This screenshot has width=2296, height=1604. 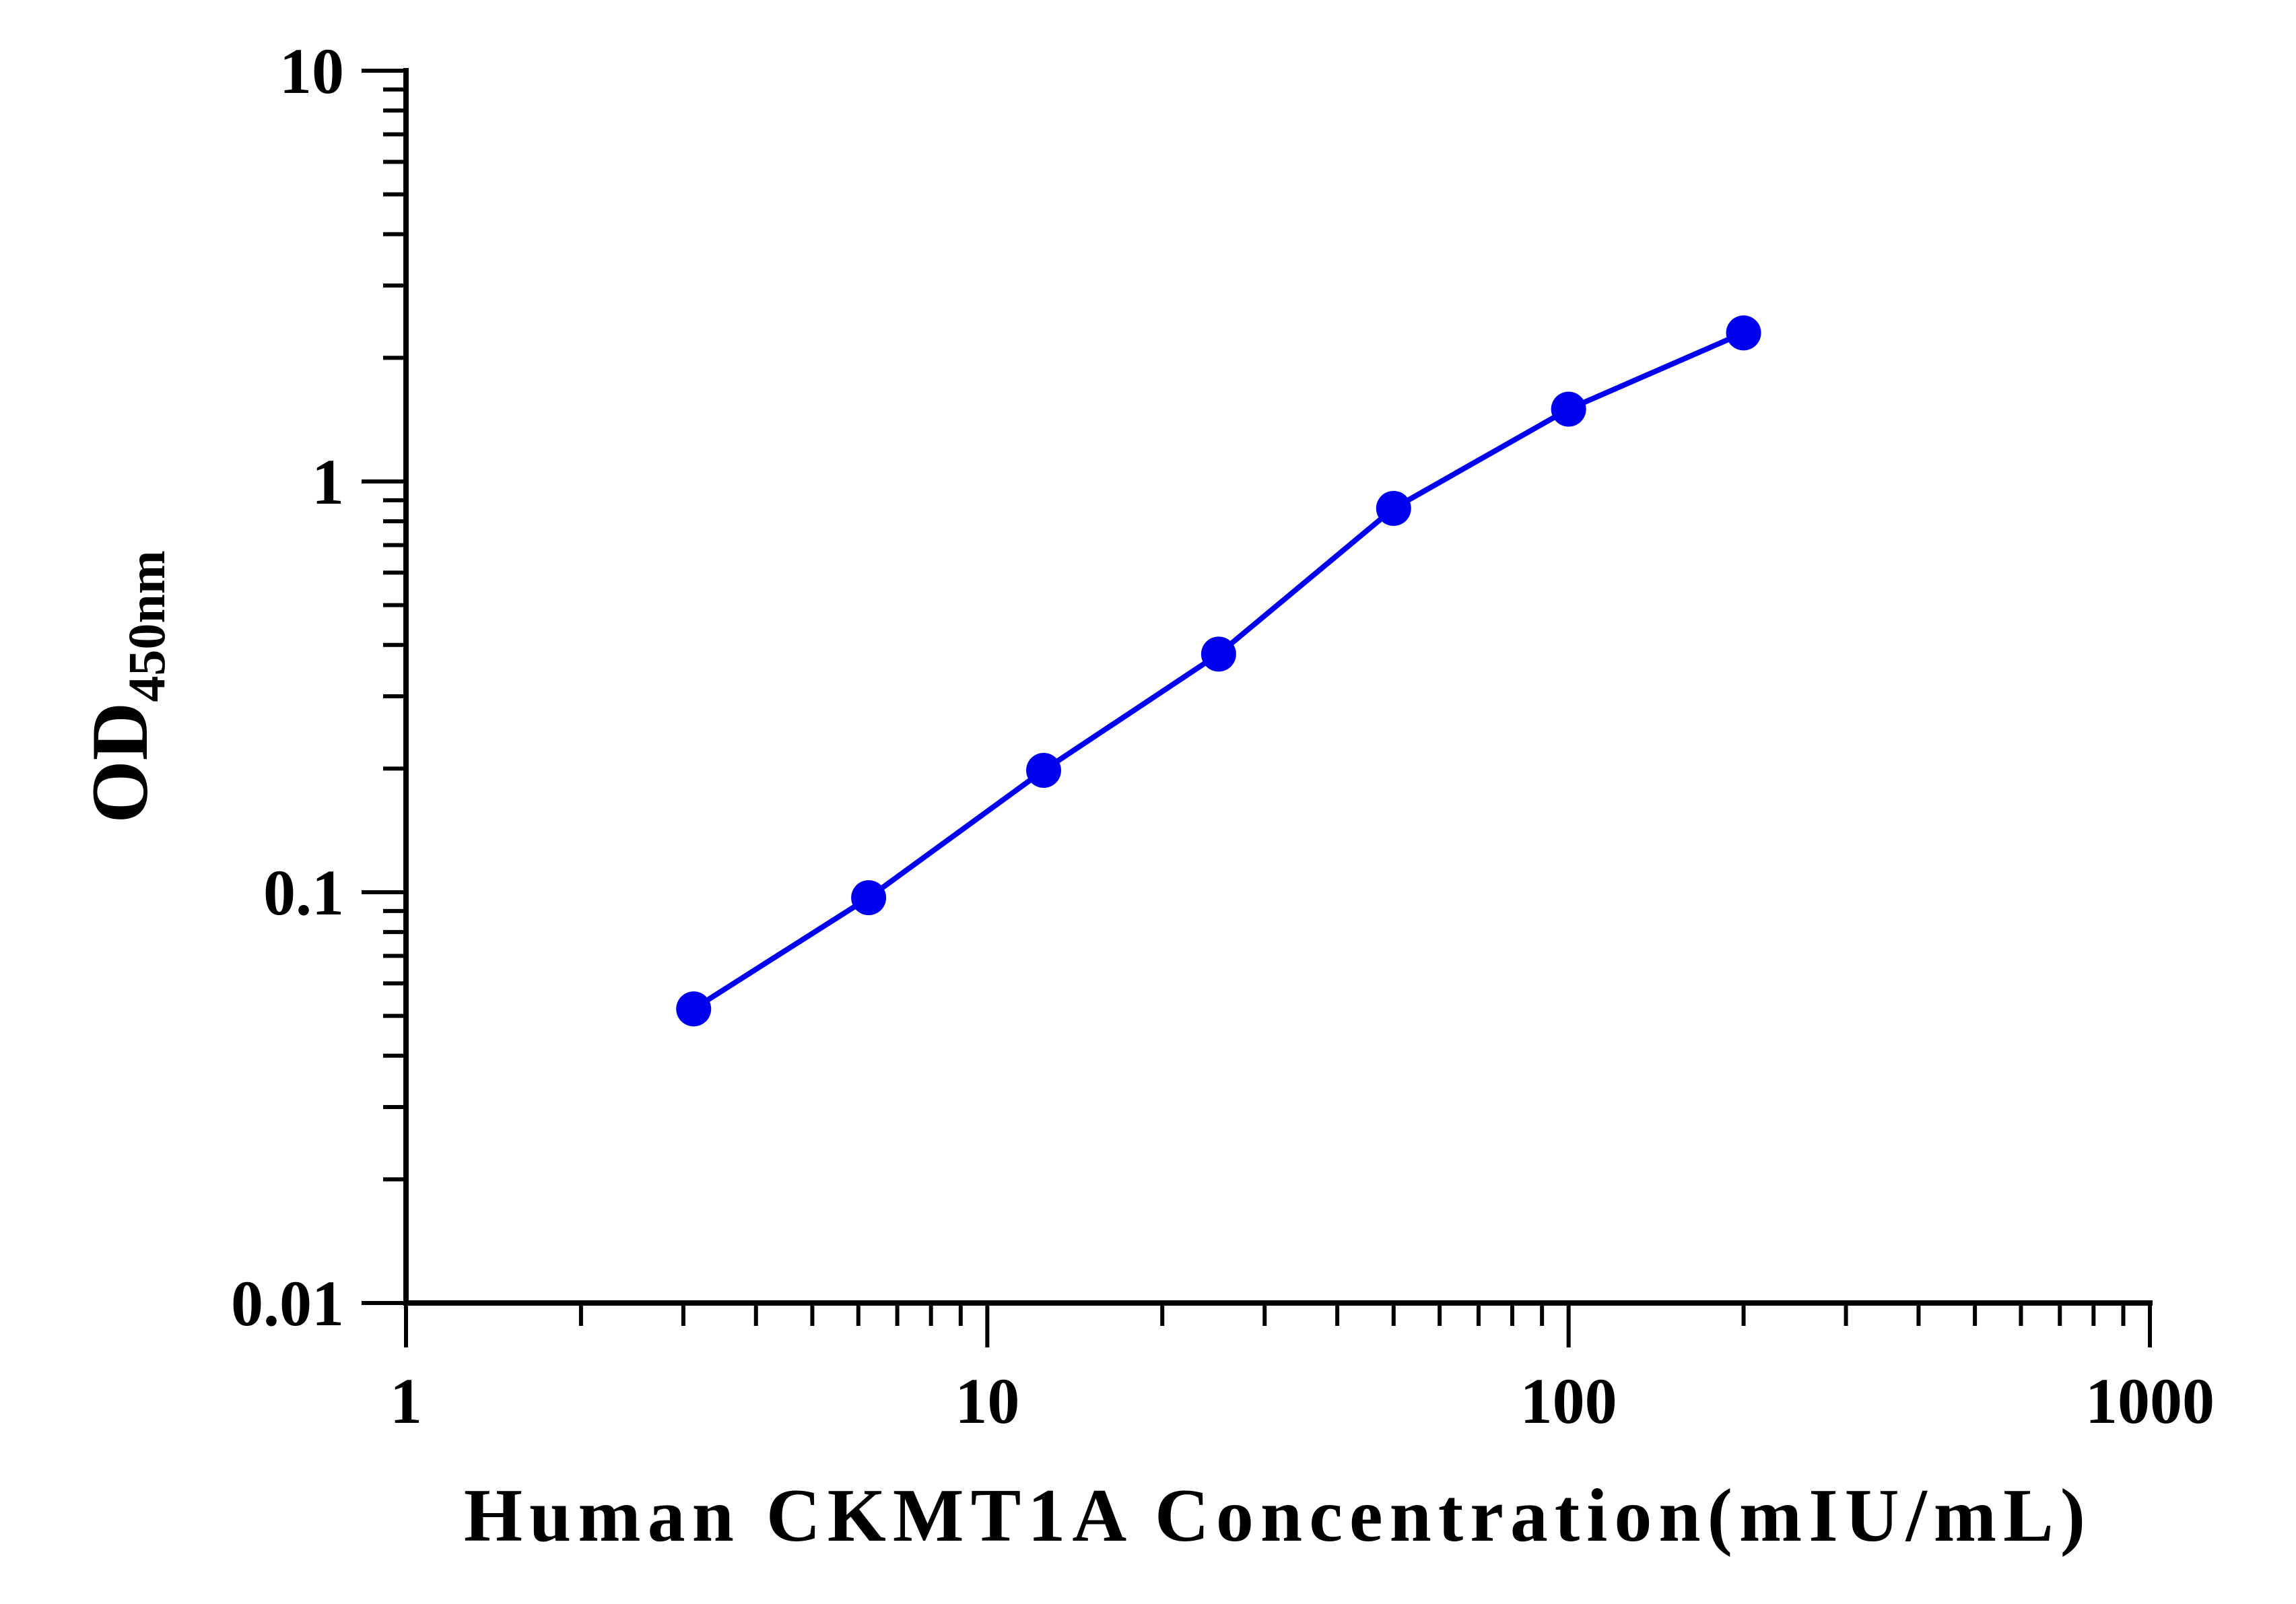 What do you see at coordinates (1278, 1516) in the screenshot?
I see `x-axis-title: Human CKMT1A Concentration(mIU/mL)` at bounding box center [1278, 1516].